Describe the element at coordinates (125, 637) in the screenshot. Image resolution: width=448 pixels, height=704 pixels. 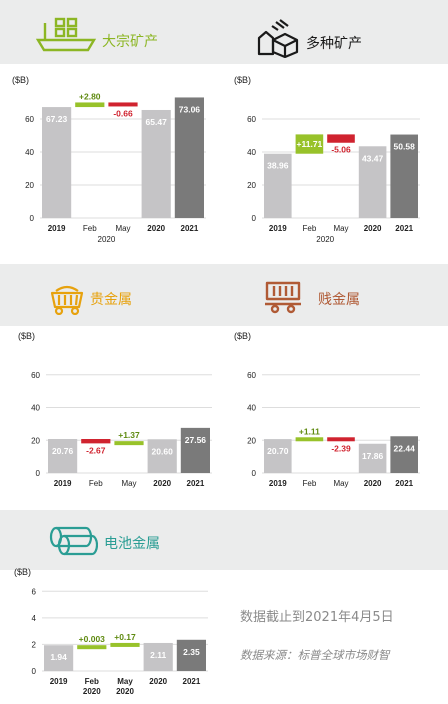
I see `battery-data-label-2: +0.17` at that location.